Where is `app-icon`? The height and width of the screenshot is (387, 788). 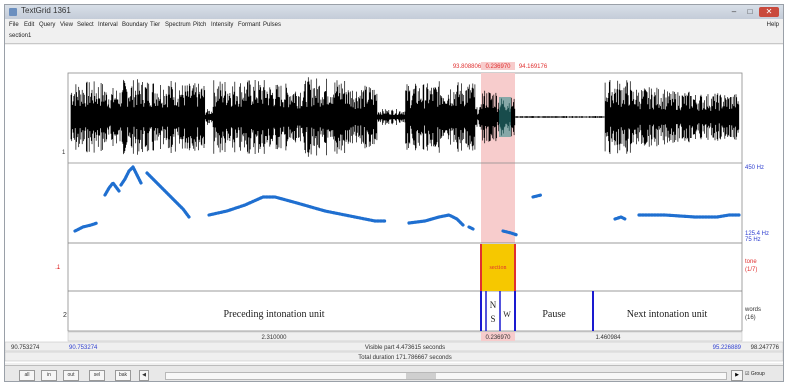
app-icon is located at coordinates (13, 12).